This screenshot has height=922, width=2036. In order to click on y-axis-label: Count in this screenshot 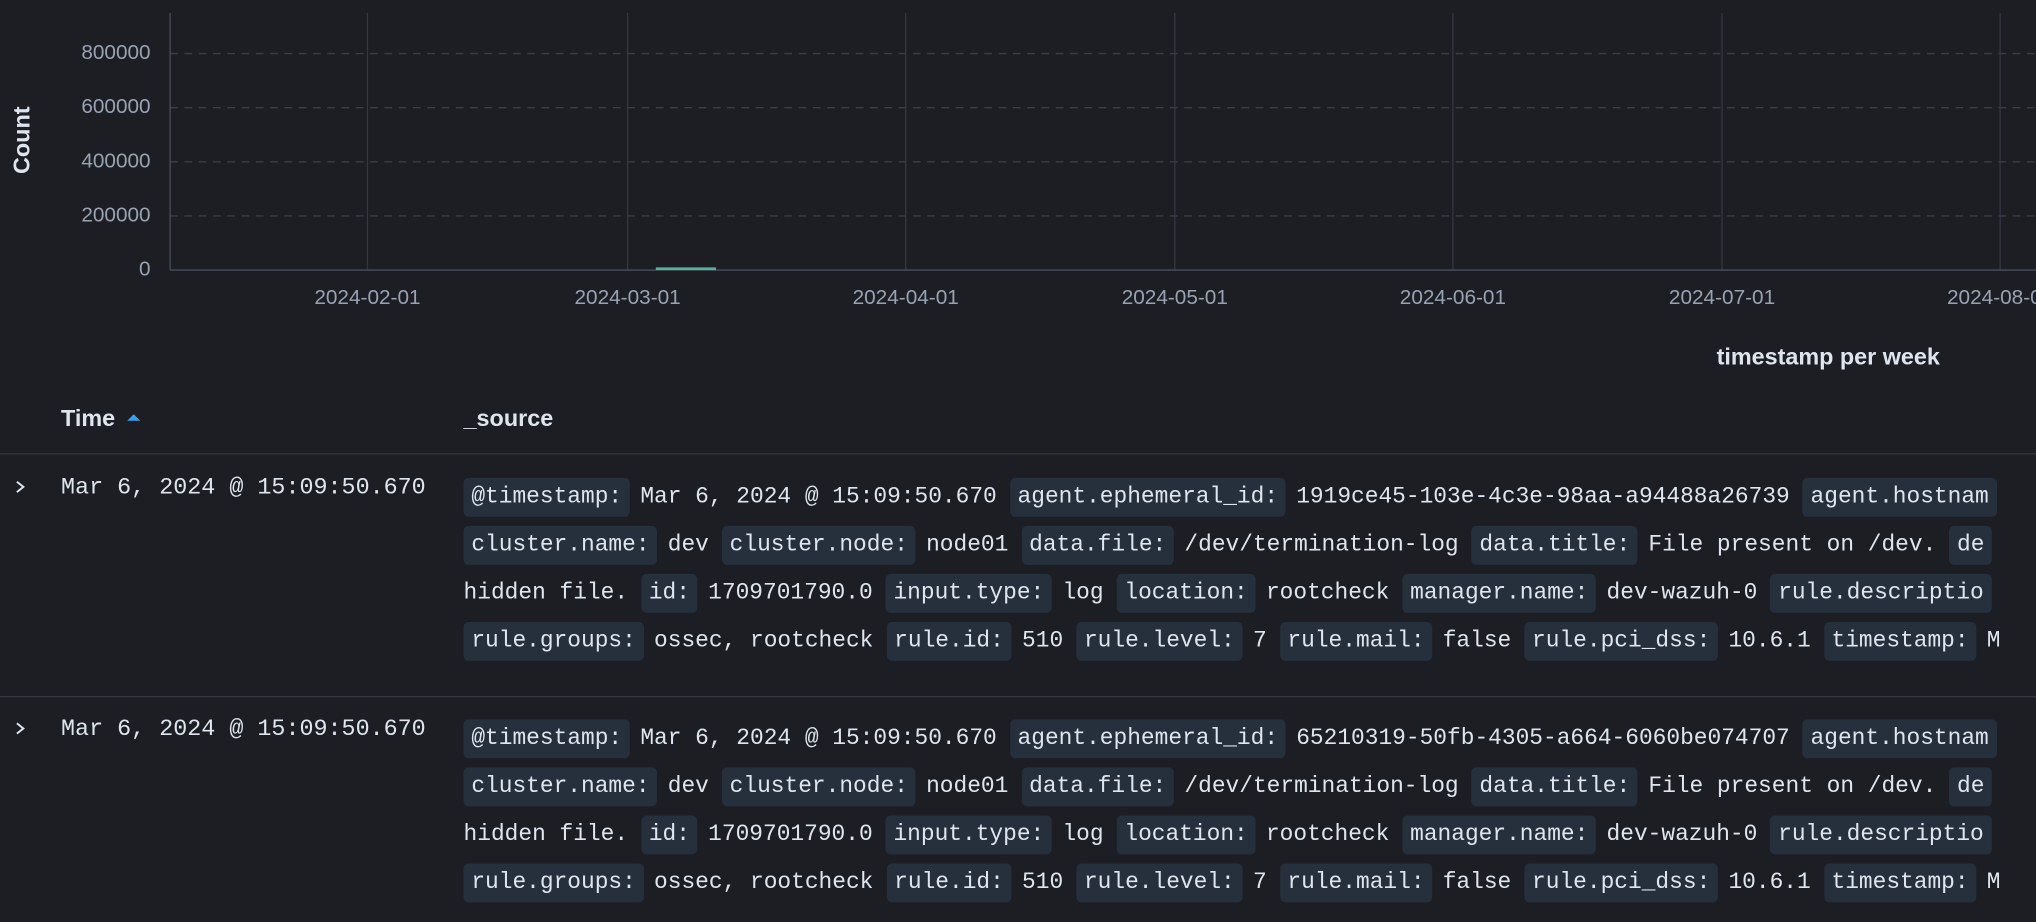, I will do `click(22, 140)`.